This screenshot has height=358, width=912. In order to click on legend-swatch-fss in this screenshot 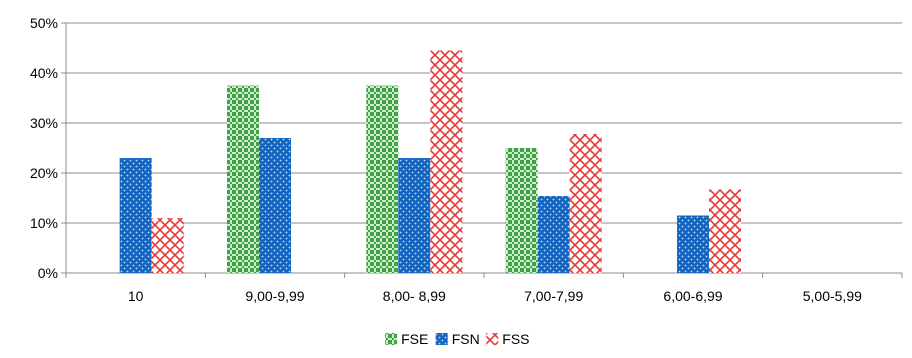, I will do `click(492, 339)`.